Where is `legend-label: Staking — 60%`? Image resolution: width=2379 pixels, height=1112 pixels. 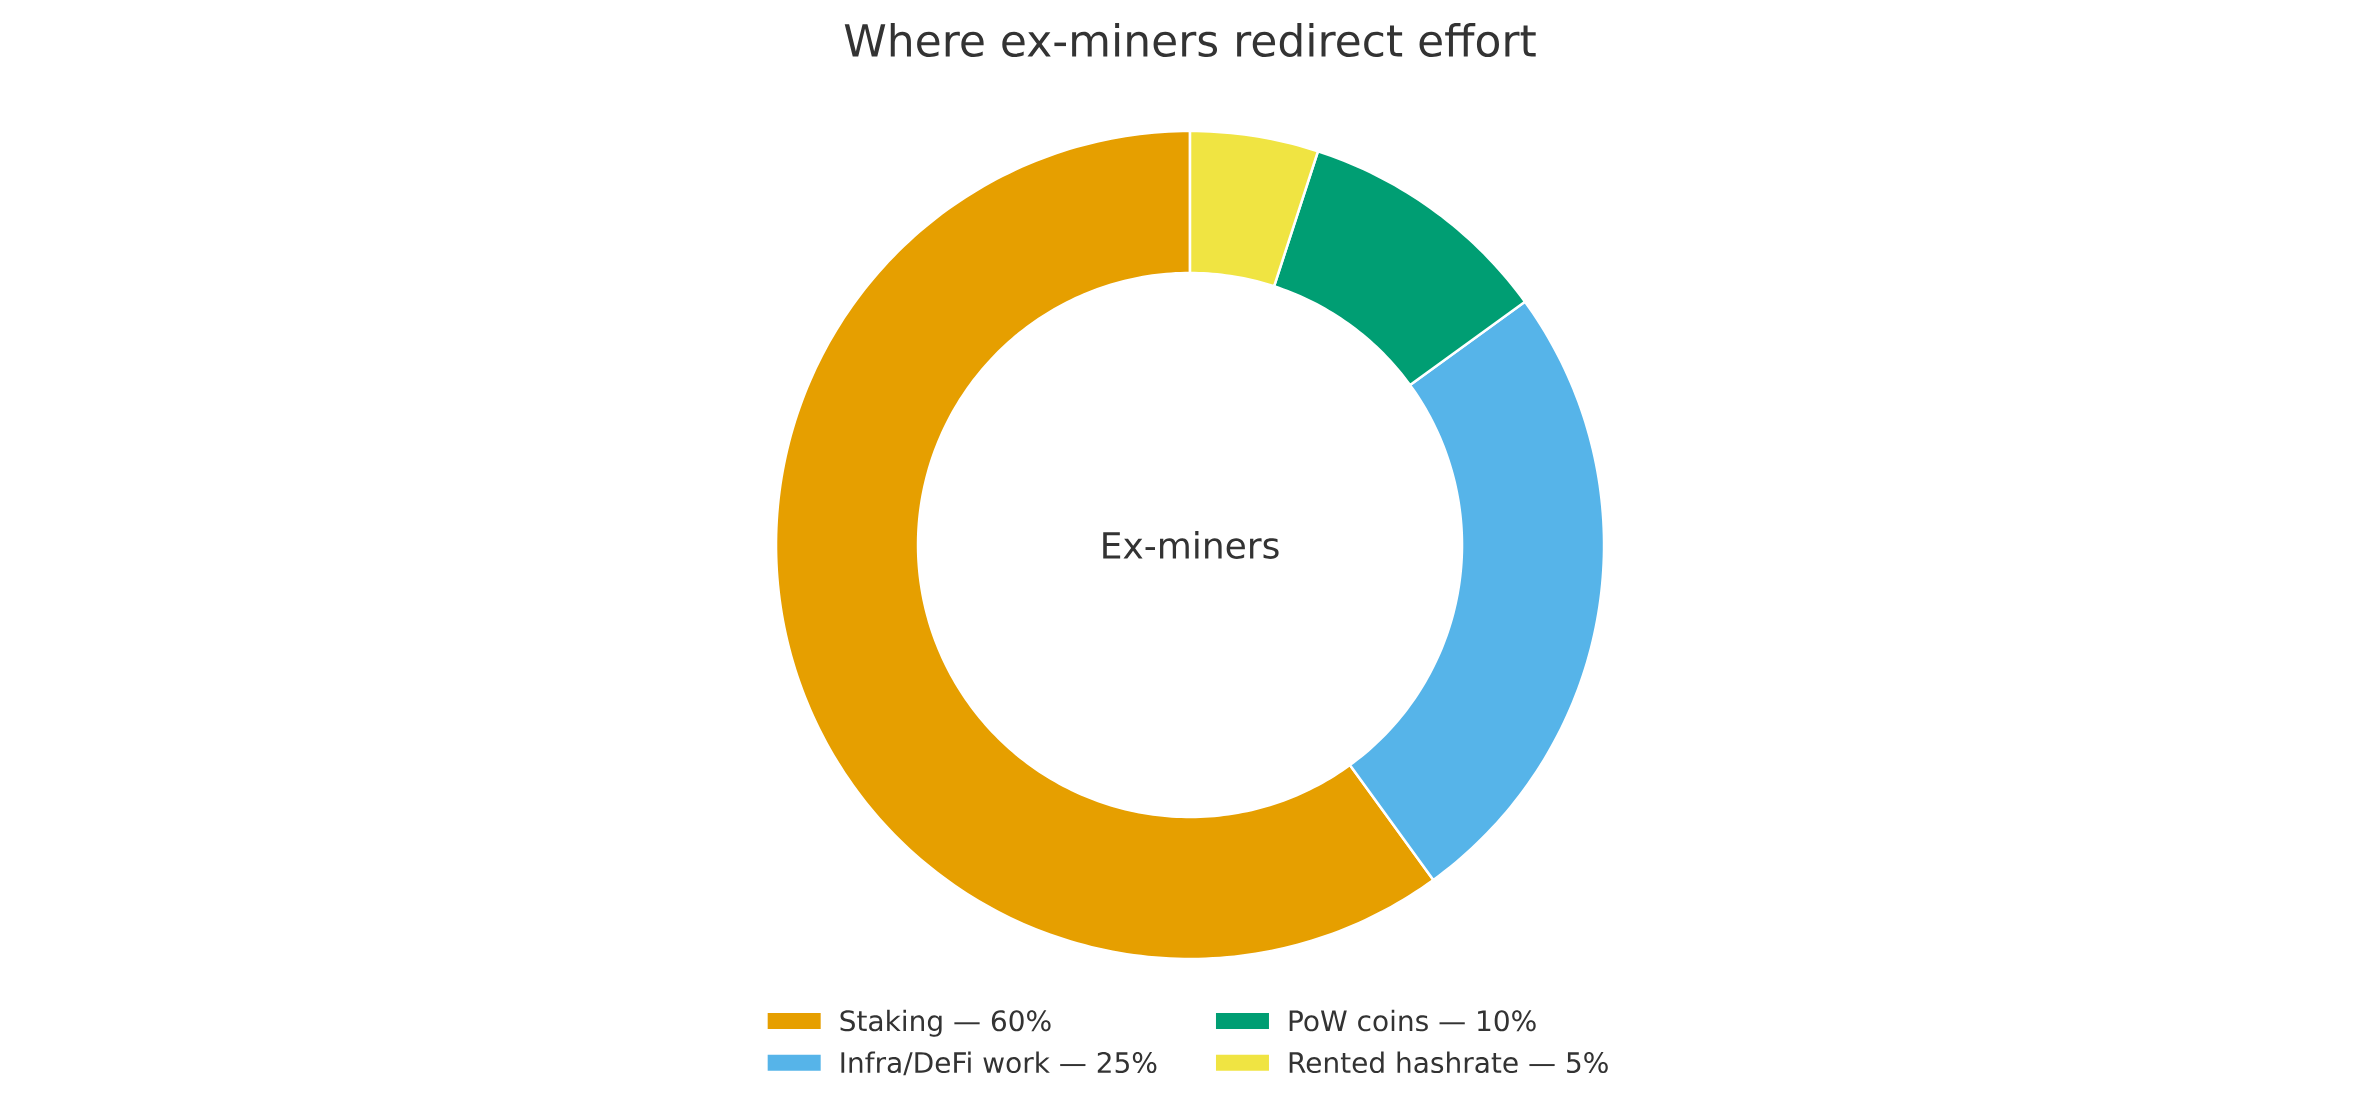 legend-label: Staking — 60% is located at coordinates (945, 1023).